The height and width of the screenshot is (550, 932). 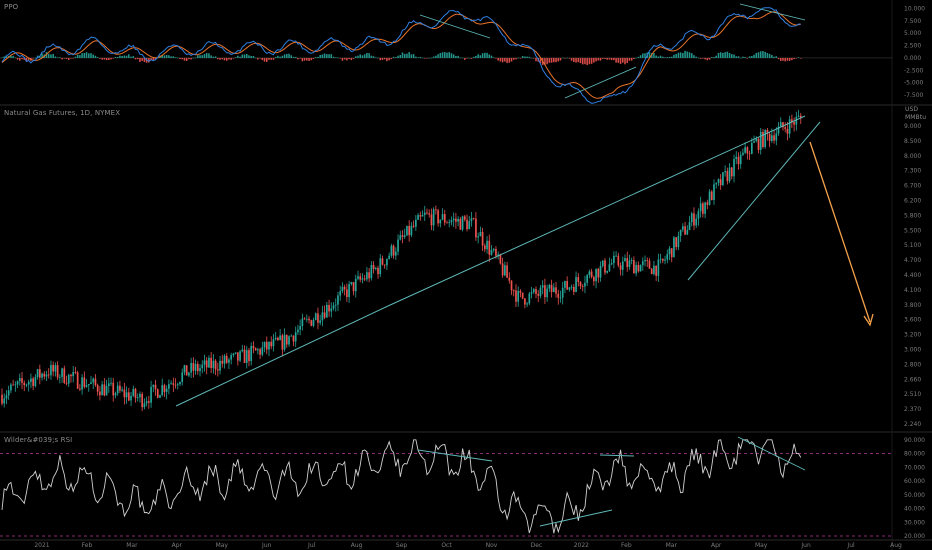 What do you see at coordinates (38, 440) in the screenshot?
I see `rsi-pane-title: Wilder&#039;s RSI` at bounding box center [38, 440].